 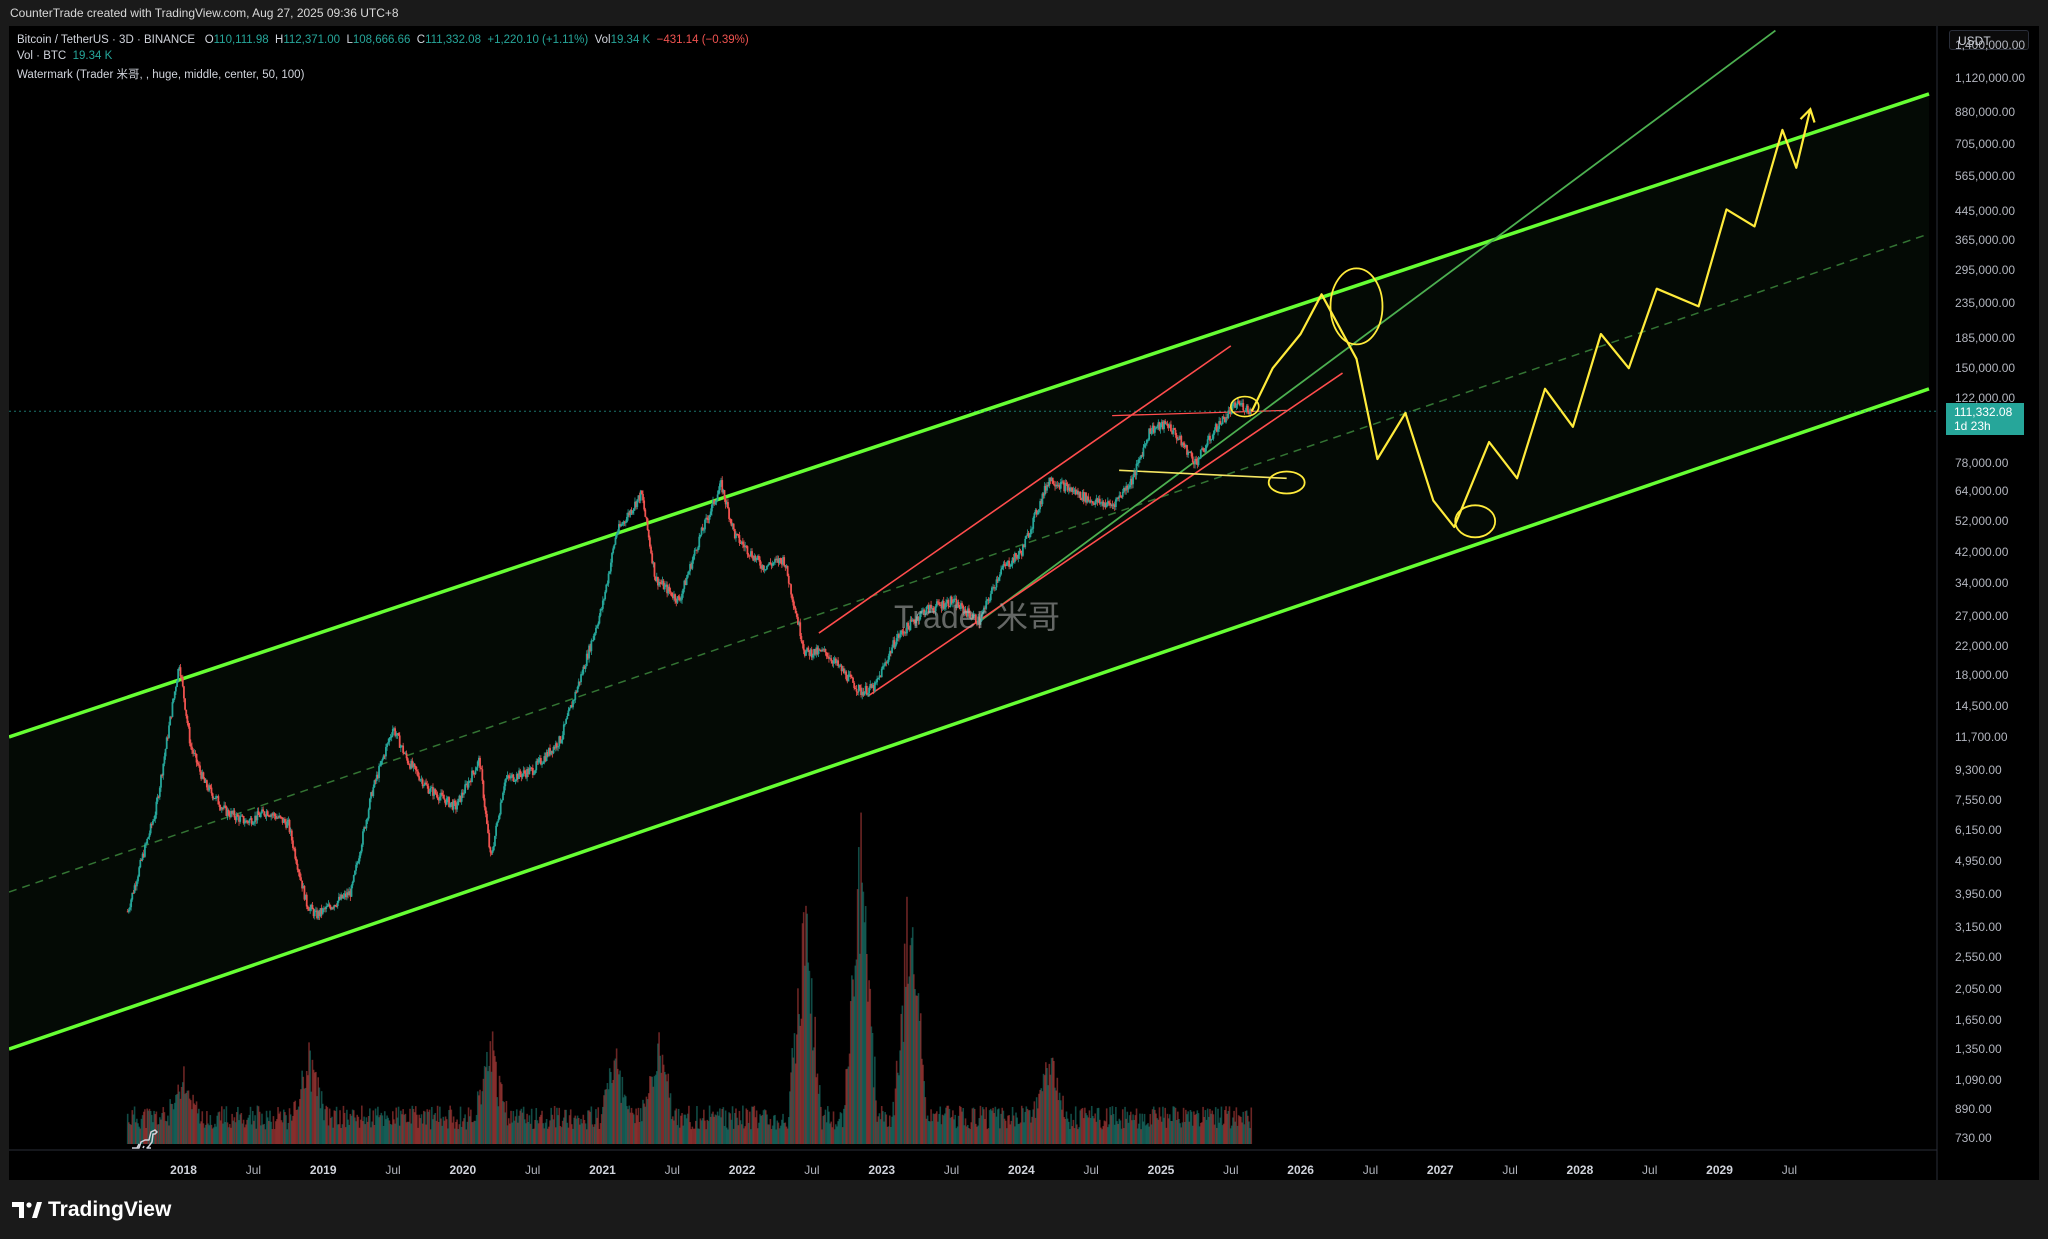 I want to click on symbol-label: Bitcoin / TetherUS · 3D · BINANCE, so click(x=106, y=40).